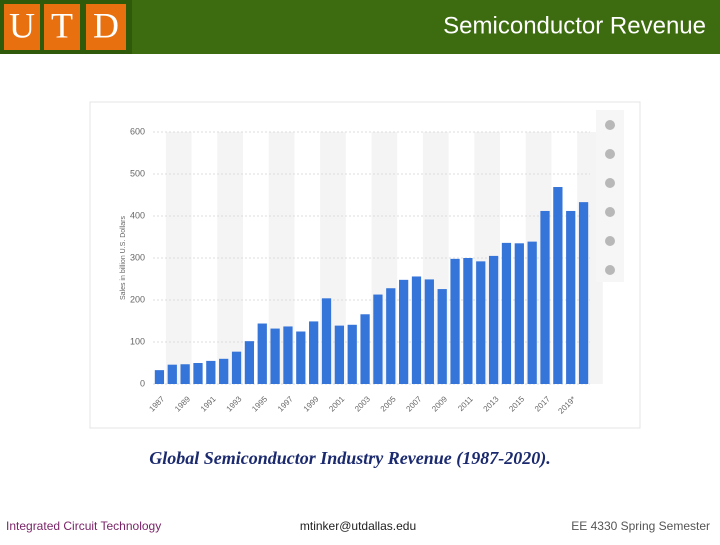 The image size is (720, 545). Describe the element at coordinates (123, 257) in the screenshot. I see `y-axis-label: Sales in billion U.S. Dollars` at that location.